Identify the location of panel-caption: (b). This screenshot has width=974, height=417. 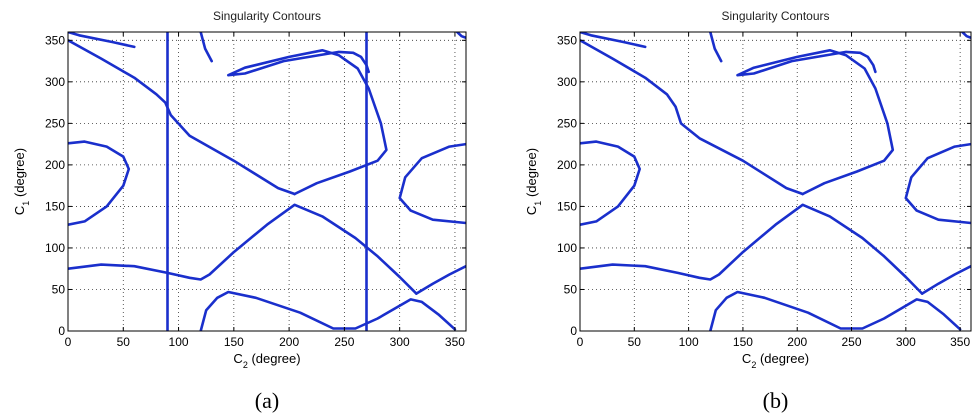
(776, 400).